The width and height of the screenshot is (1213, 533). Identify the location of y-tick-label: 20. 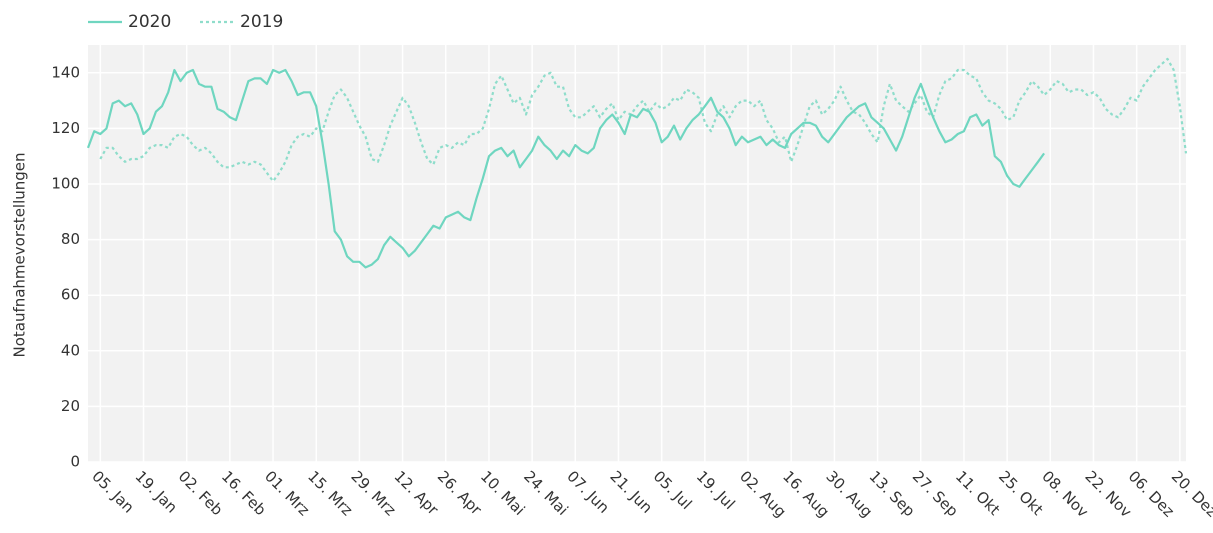
(70, 406).